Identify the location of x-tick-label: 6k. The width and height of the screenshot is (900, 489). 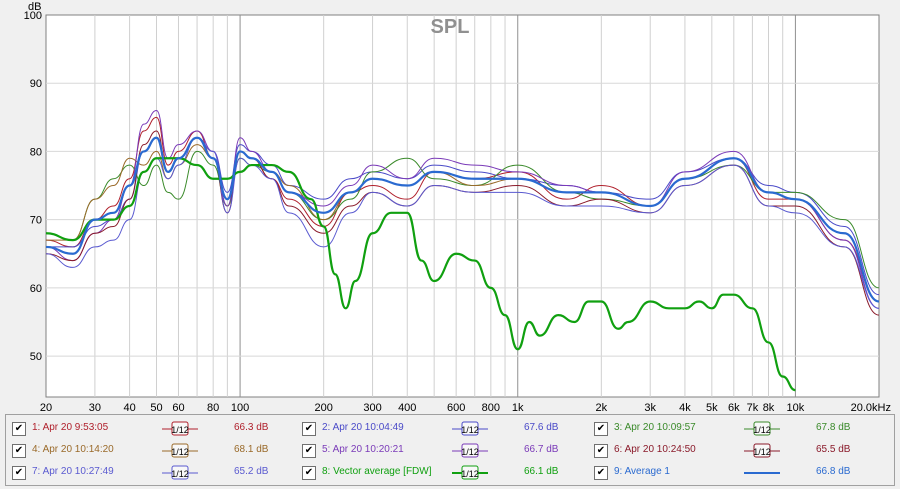
(734, 407).